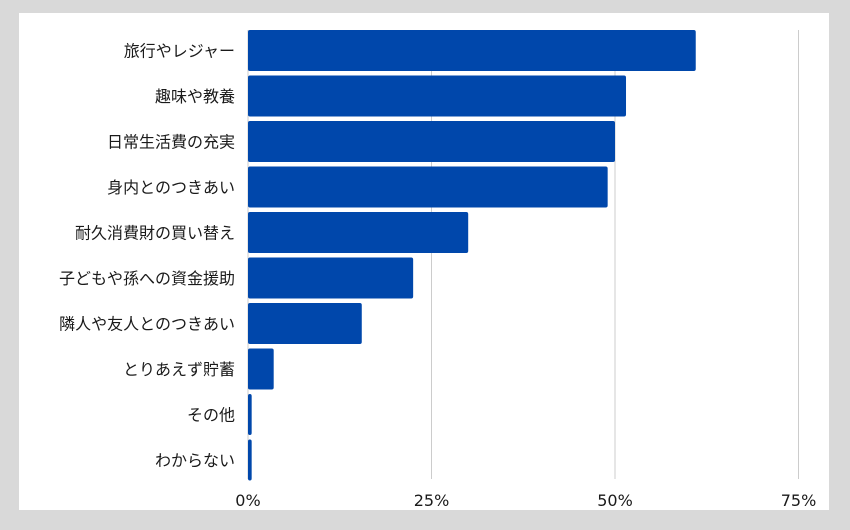 This screenshot has height=530, width=850. Describe the element at coordinates (147, 324) in the screenshot. I see `category-label: 隣人や友人とのつきあい` at that location.